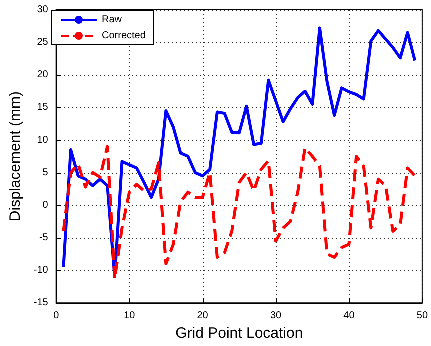 The width and height of the screenshot is (431, 346). What do you see at coordinates (43, 140) in the screenshot?
I see `y-tick-label: 10` at bounding box center [43, 140].